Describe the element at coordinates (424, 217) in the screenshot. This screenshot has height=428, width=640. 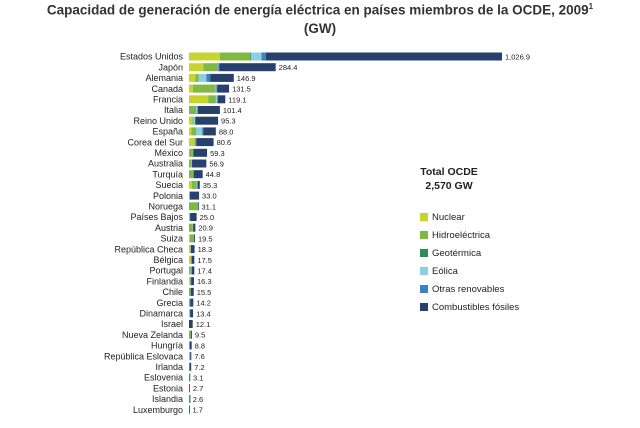
I see `legend-swatch-nuclear` at that location.